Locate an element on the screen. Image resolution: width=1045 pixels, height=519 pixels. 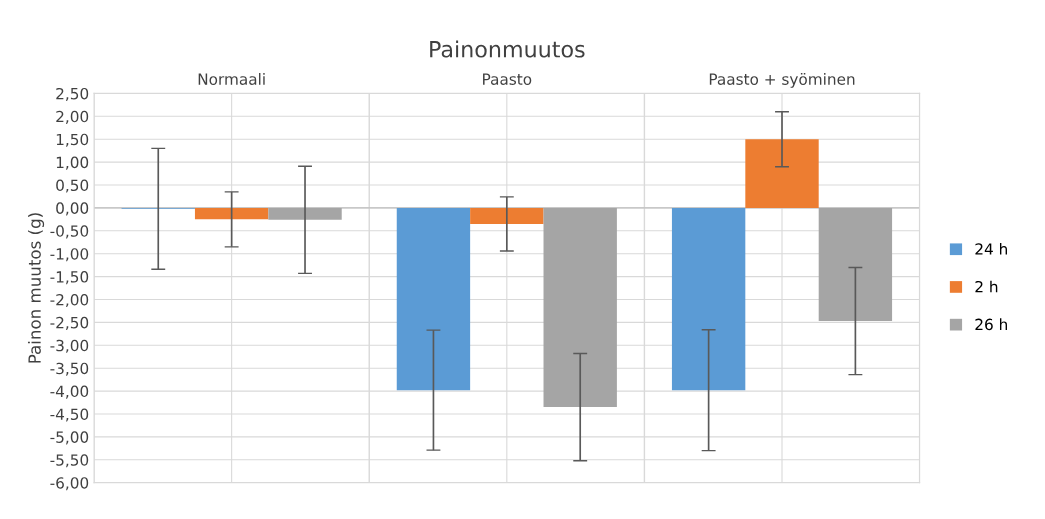
y-tick-label: -1,50 is located at coordinates (69, 278).